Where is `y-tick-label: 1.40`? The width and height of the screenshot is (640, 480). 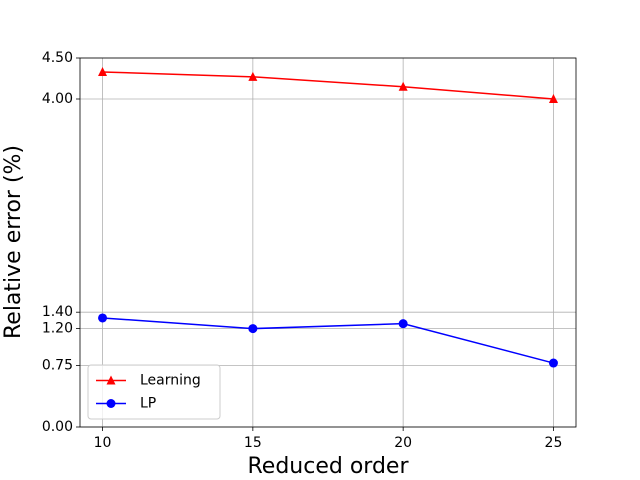
y-tick-label: 1.40 is located at coordinates (57, 312).